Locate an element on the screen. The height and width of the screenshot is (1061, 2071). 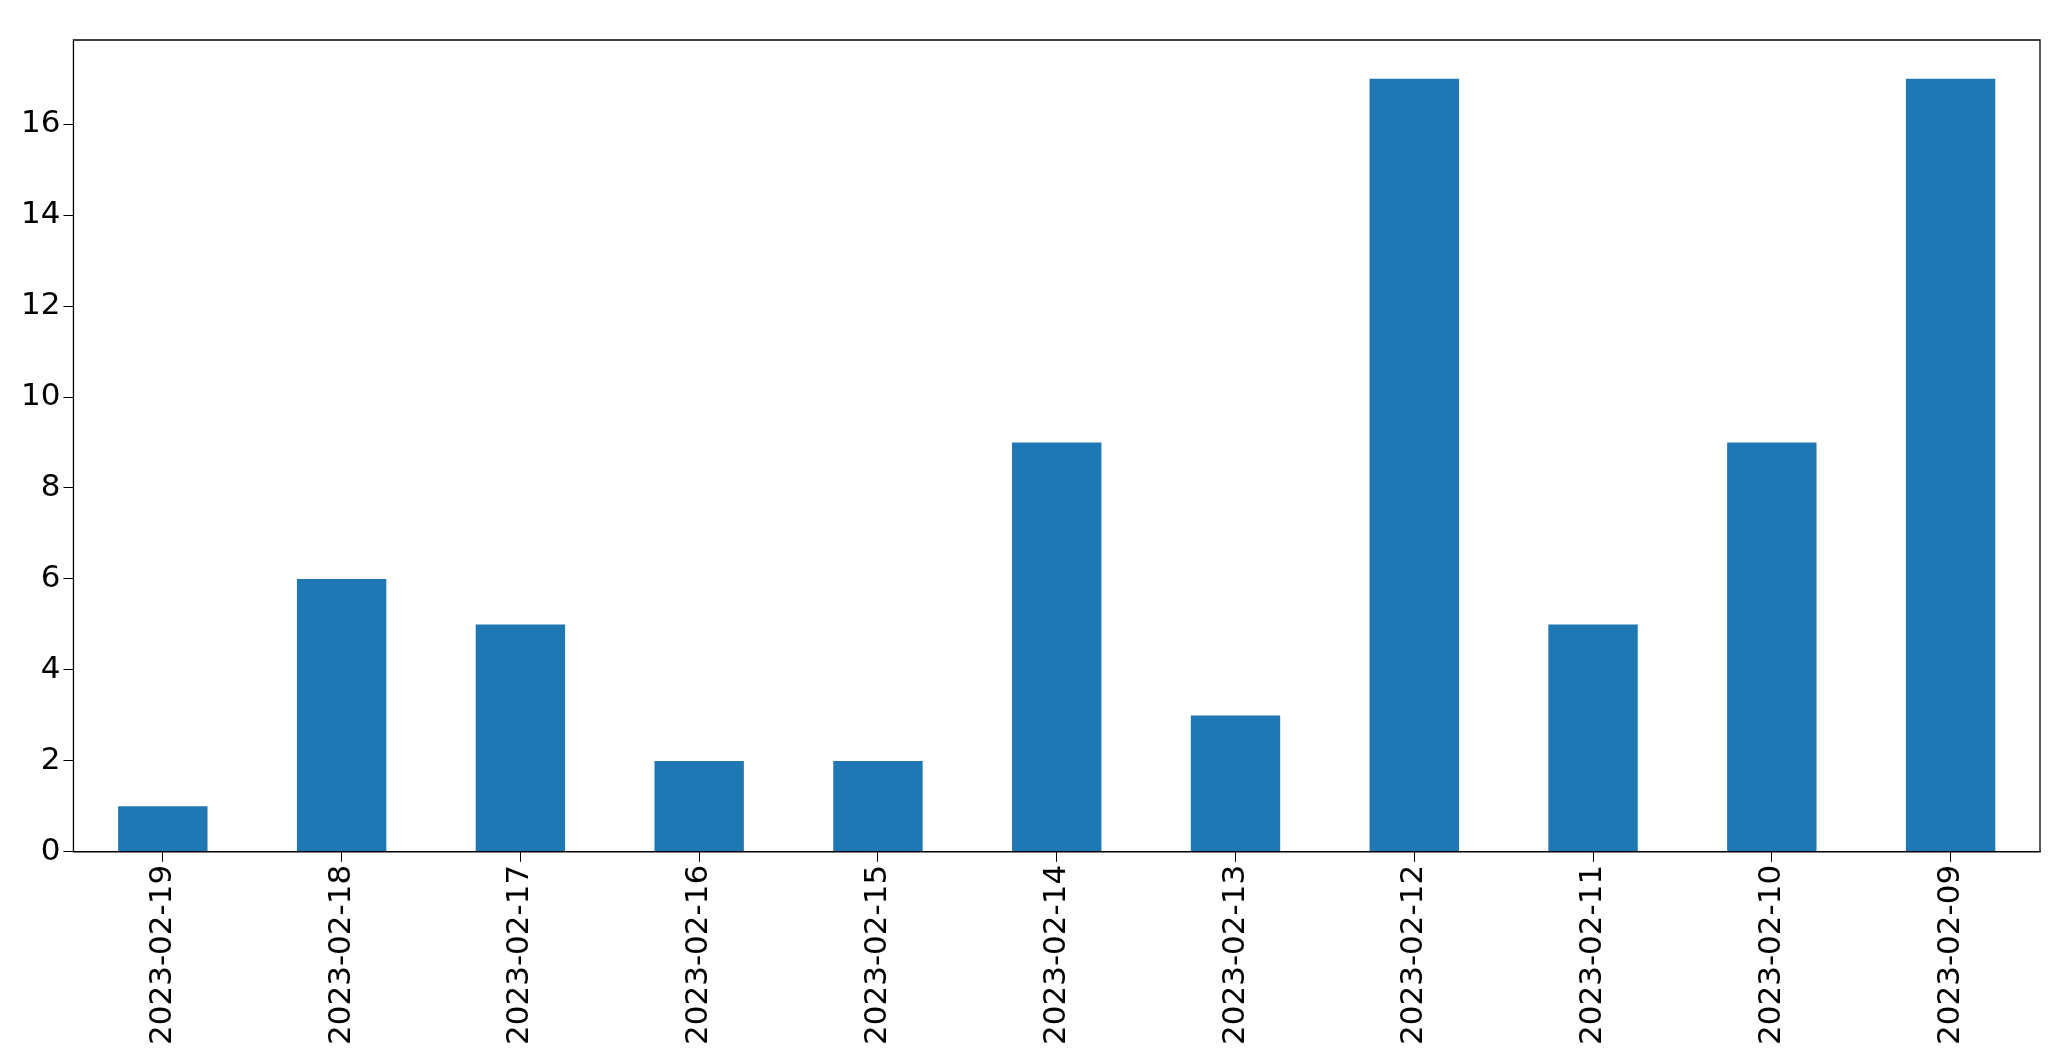
y-tick-label: 8 is located at coordinates (50, 485).